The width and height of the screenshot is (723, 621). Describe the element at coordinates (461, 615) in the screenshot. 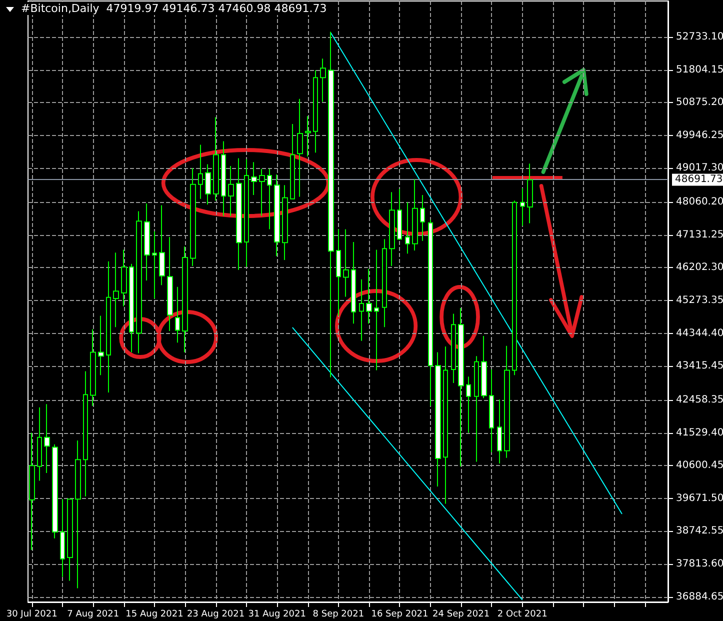

I see `x-tick-label: 24 Sep 2021` at that location.